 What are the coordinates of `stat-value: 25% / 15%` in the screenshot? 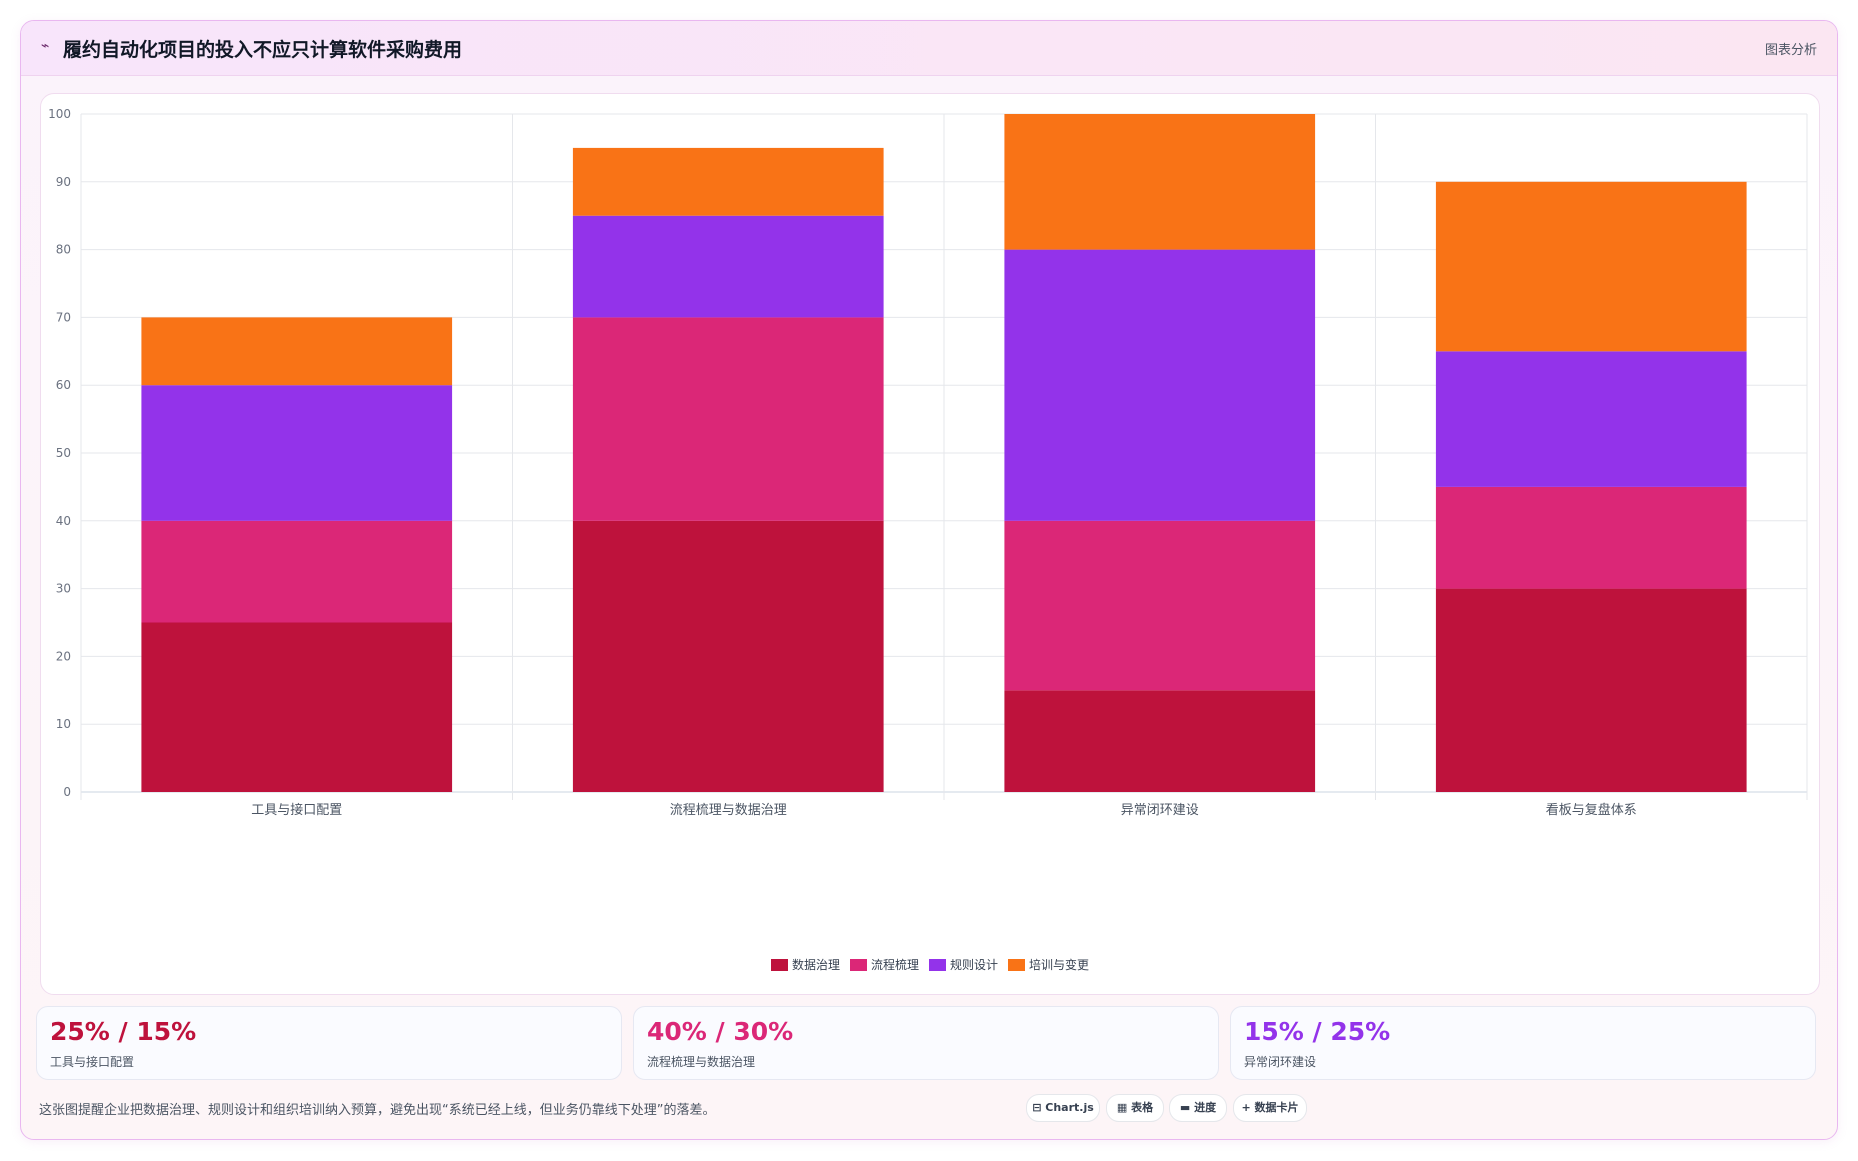 It's located at (123, 1031).